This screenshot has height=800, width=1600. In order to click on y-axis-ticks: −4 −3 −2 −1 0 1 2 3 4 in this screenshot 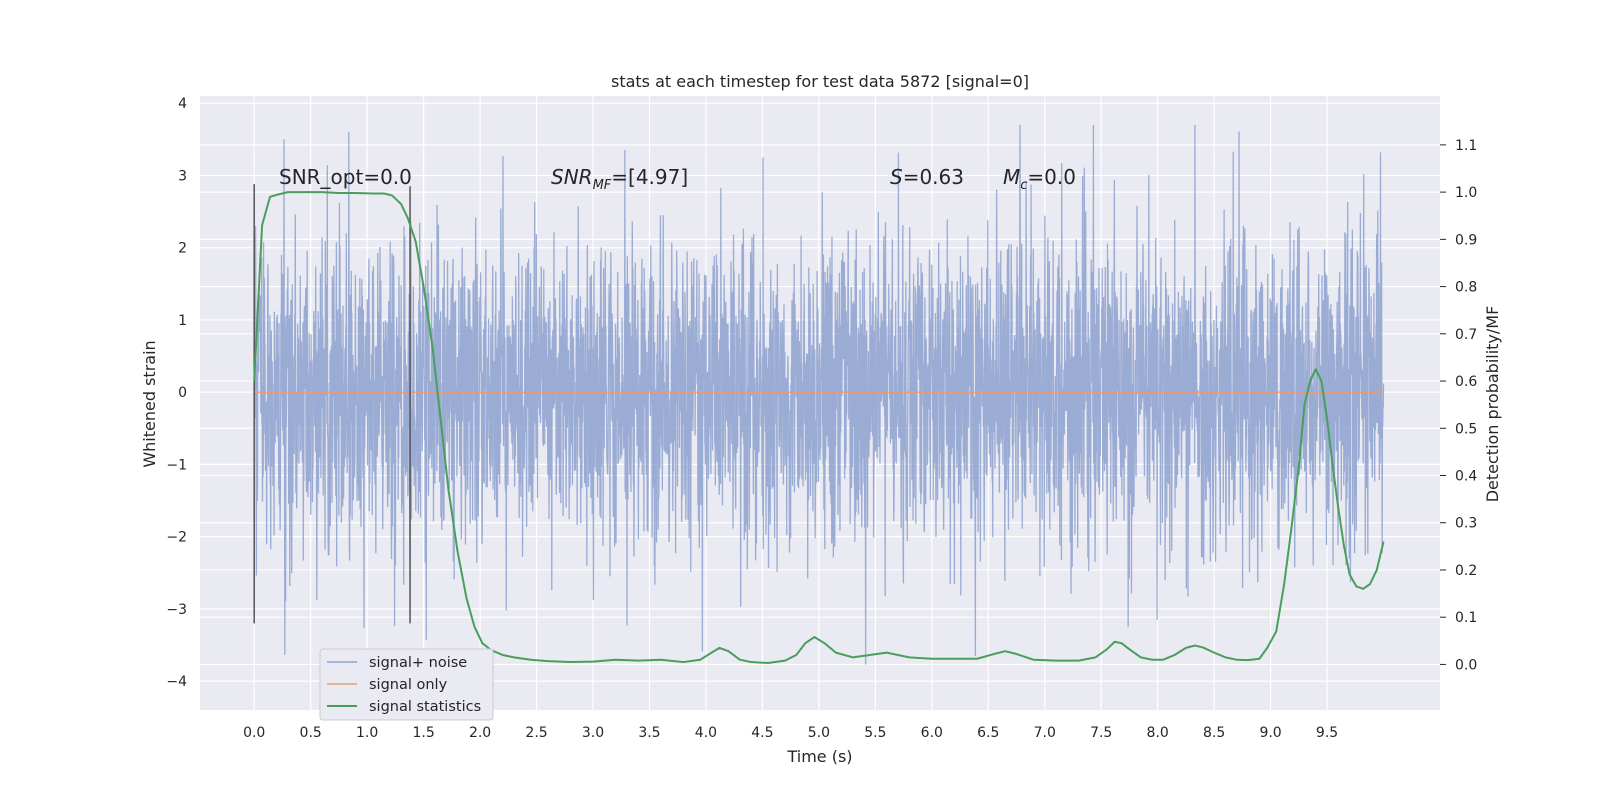, I will do `click(176, 393)`.